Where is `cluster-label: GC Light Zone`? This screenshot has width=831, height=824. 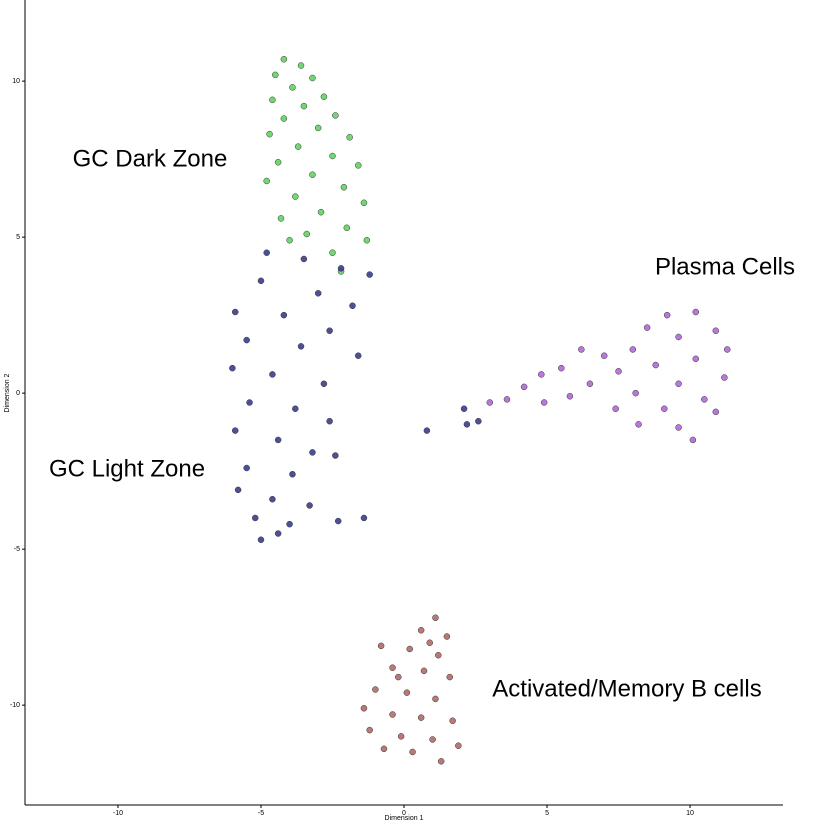 cluster-label: GC Light Zone is located at coordinates (127, 468).